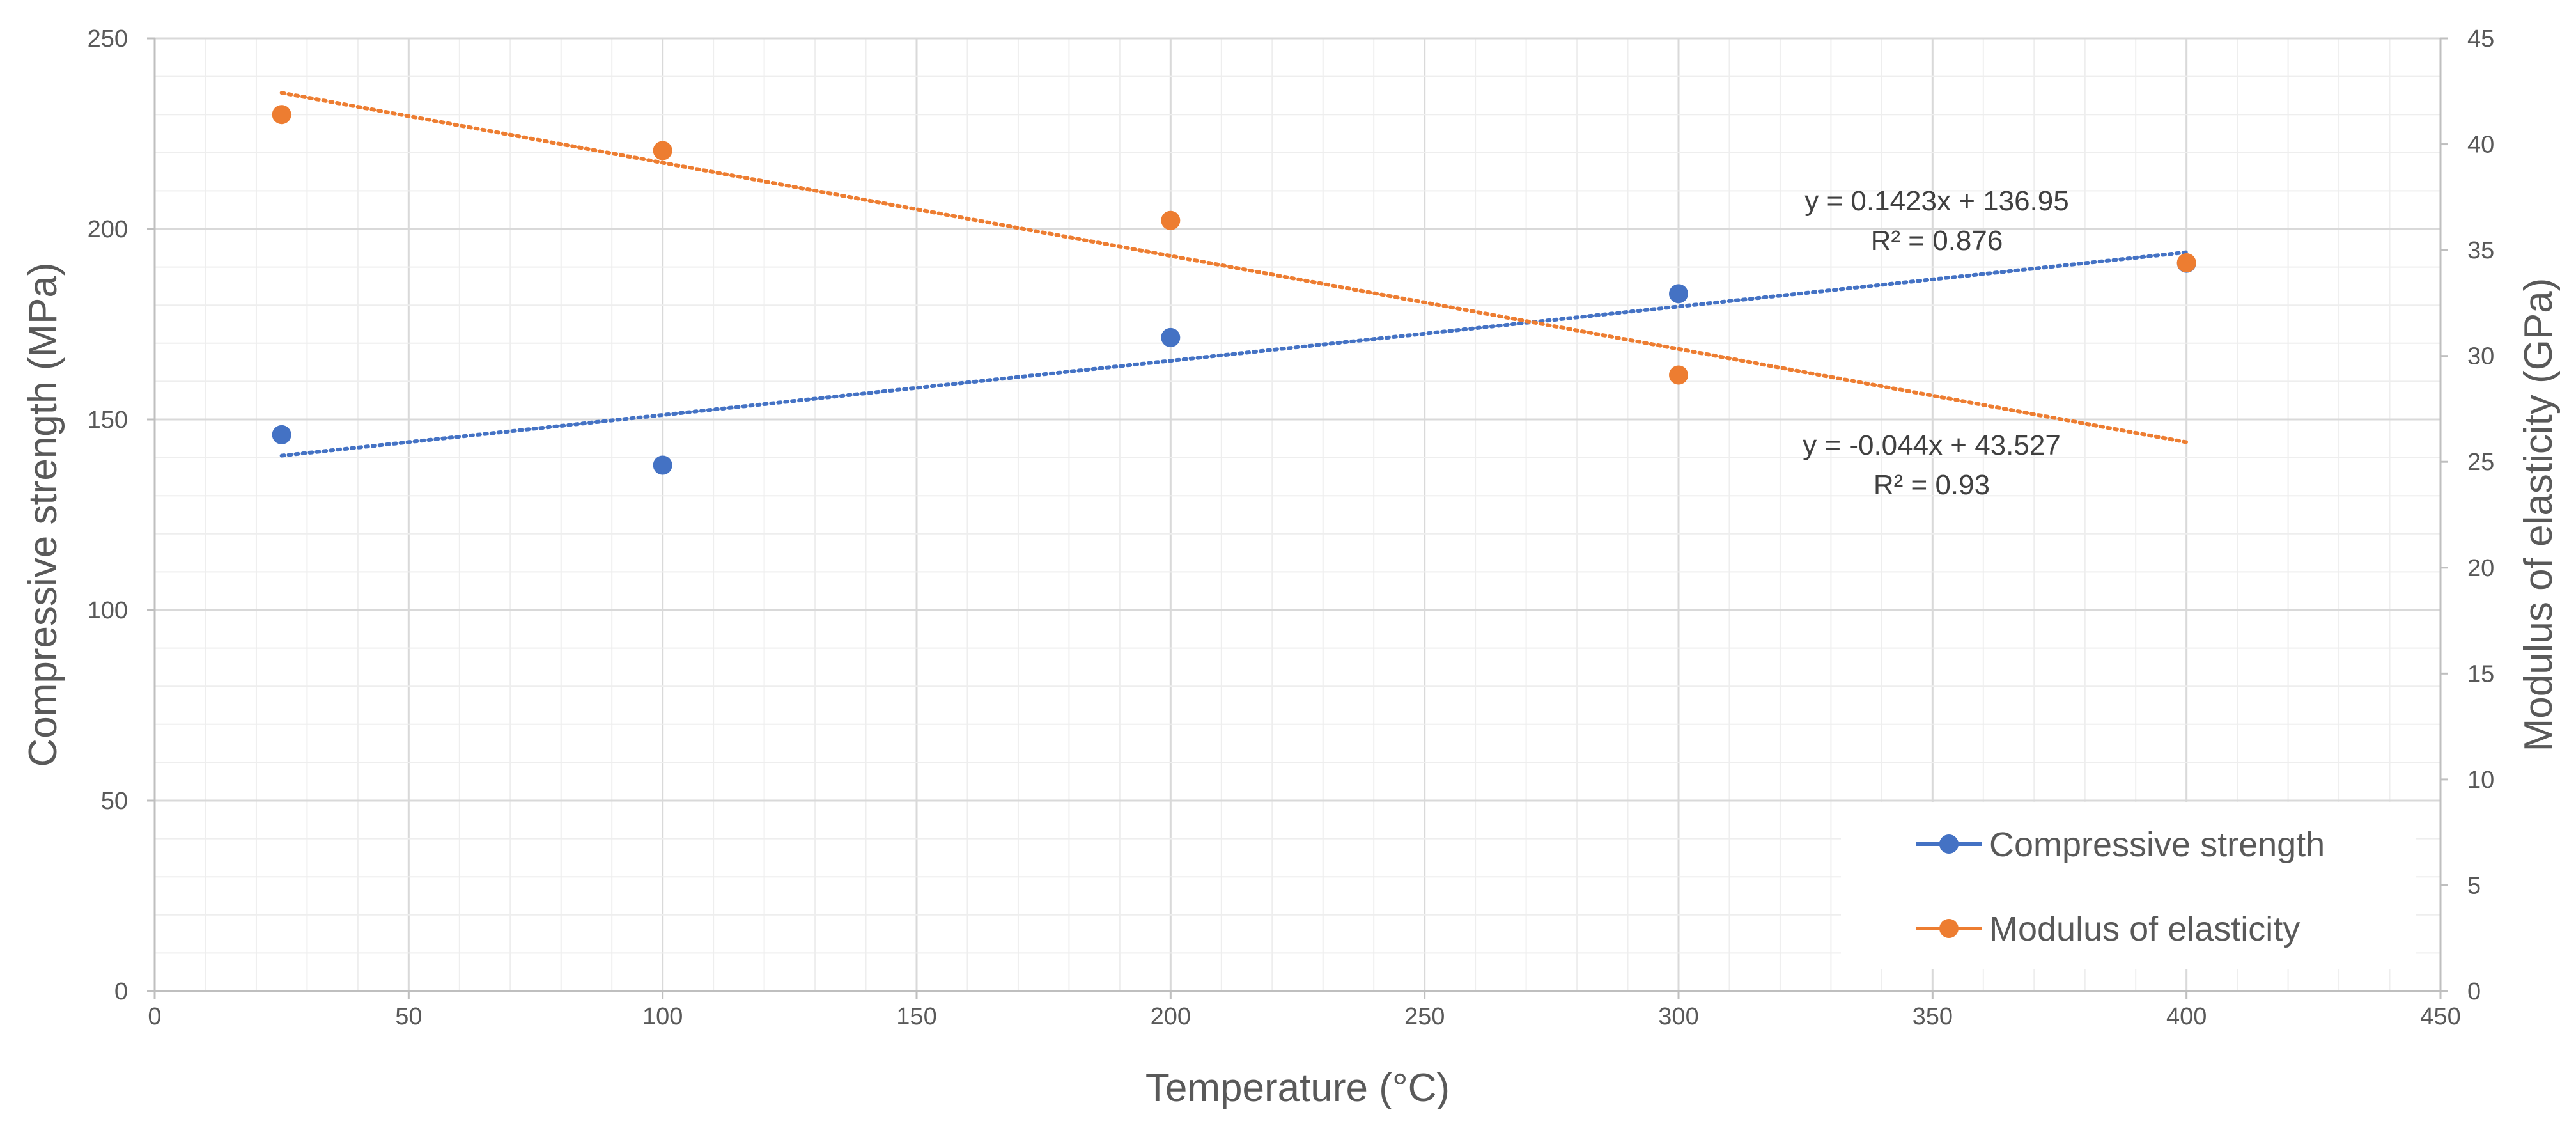 This screenshot has height=1135, width=2576. I want to click on trendline-equation: y = -0.044x + 43.527, so click(1932, 445).